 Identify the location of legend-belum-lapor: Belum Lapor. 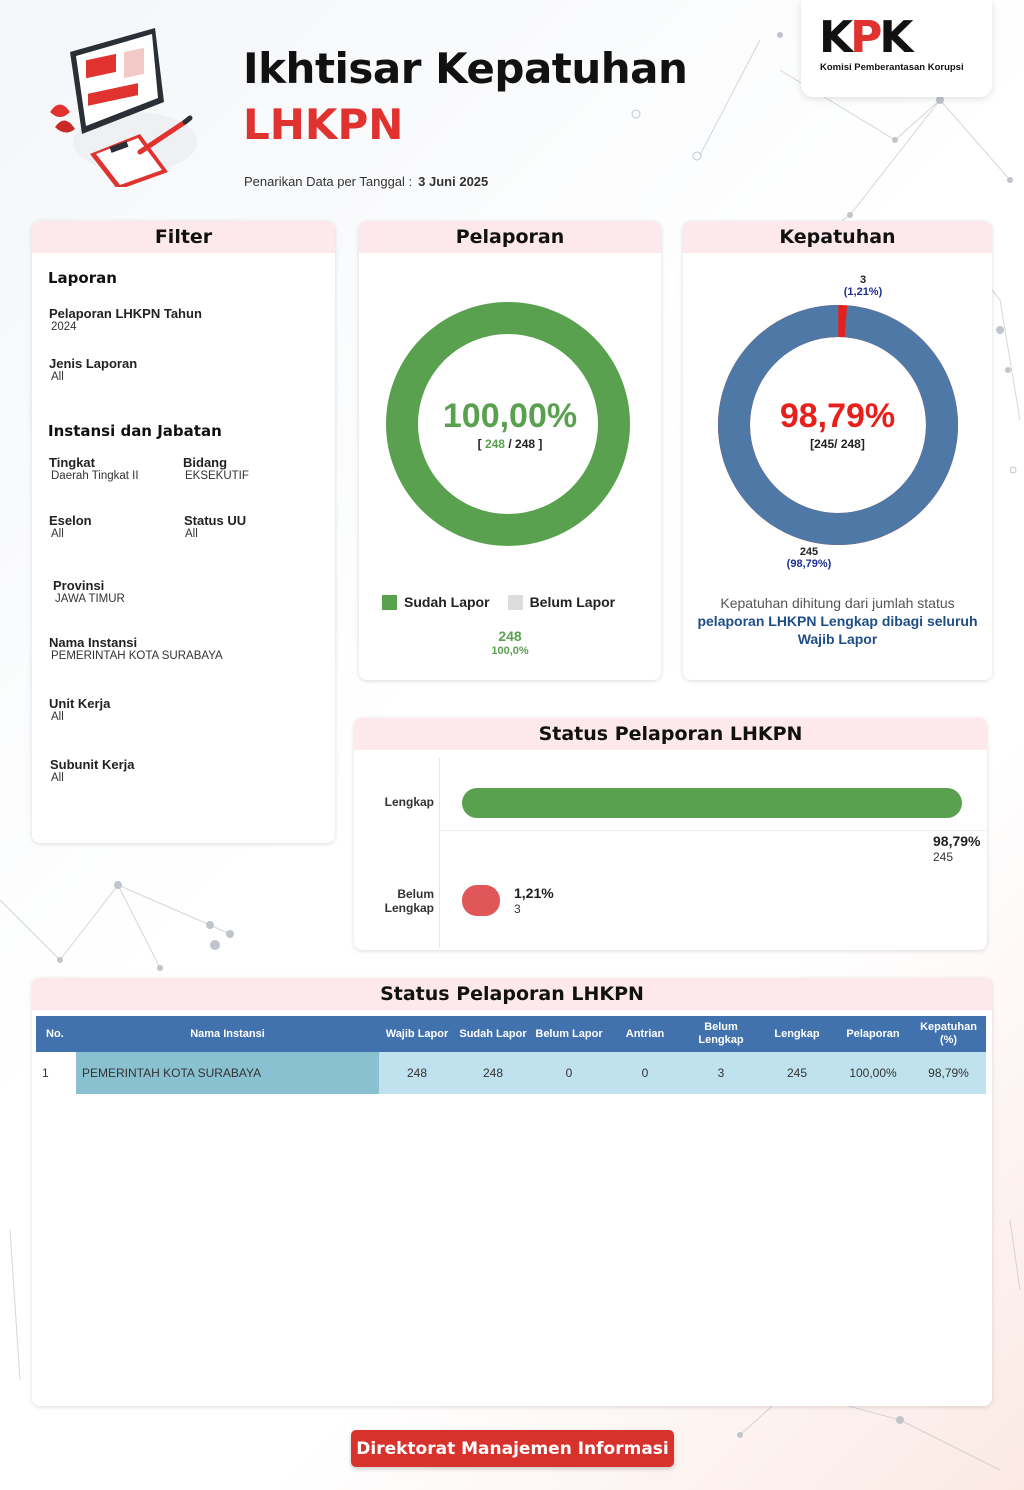
(561, 602).